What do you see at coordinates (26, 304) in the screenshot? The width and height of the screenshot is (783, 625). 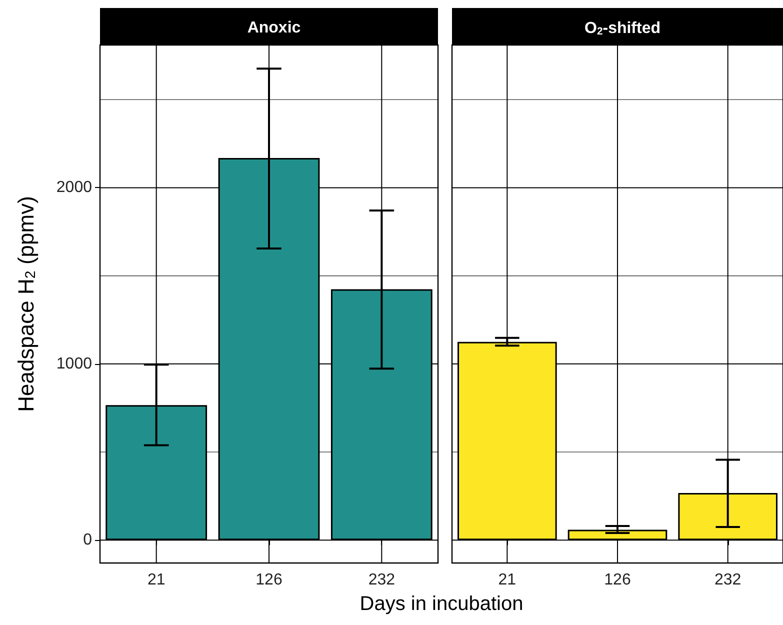 I see `y-axis-title: Headspace H2 (ppmv)` at bounding box center [26, 304].